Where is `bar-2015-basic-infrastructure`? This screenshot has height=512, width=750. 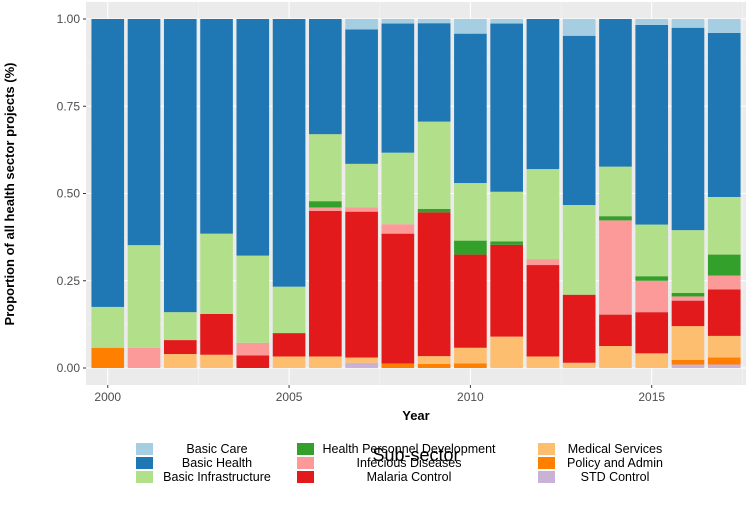
bar-2015-basic-infrastructure is located at coordinates (652, 250).